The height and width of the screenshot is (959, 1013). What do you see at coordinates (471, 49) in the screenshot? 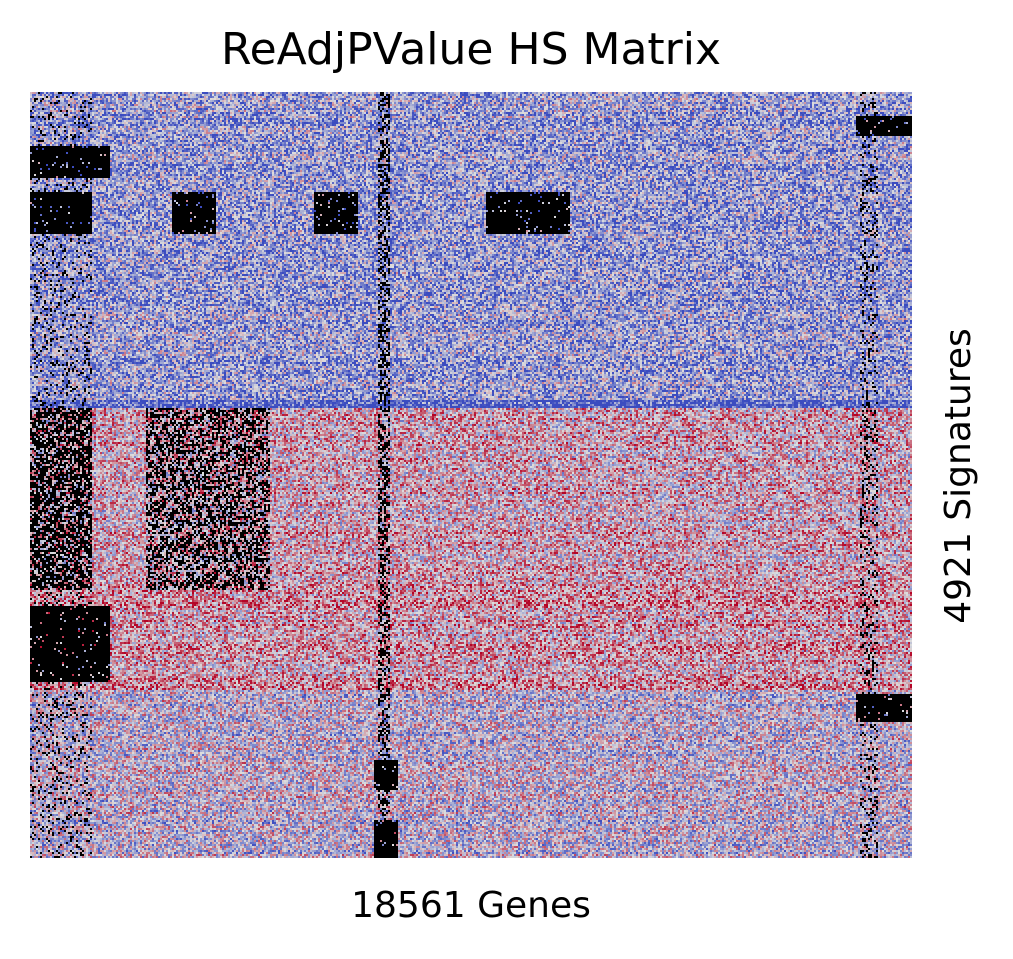
I see `chart-title: ReAdjPValue HS Matrix` at bounding box center [471, 49].